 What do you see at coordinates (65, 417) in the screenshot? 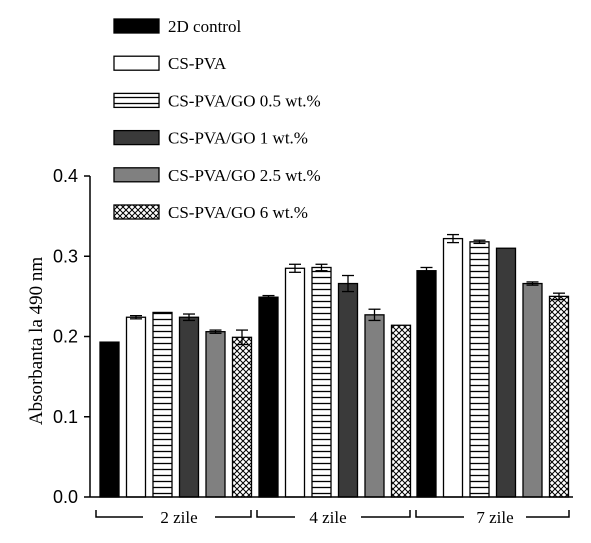
I see `y-tick-label: 0.1` at bounding box center [65, 417].